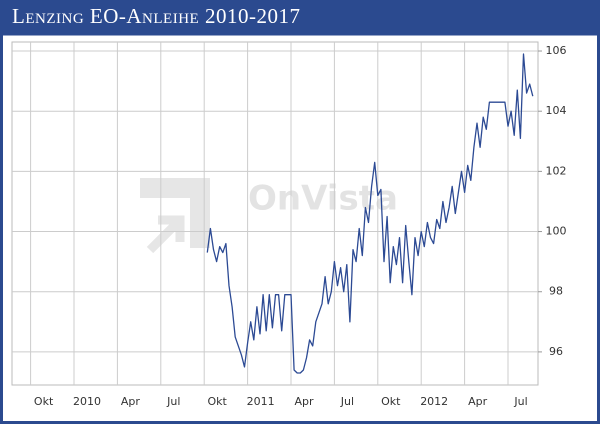 Image resolution: width=600 pixels, height=424 pixels. What do you see at coordinates (556, 291) in the screenshot?
I see `y-tick-label: 98` at bounding box center [556, 291].